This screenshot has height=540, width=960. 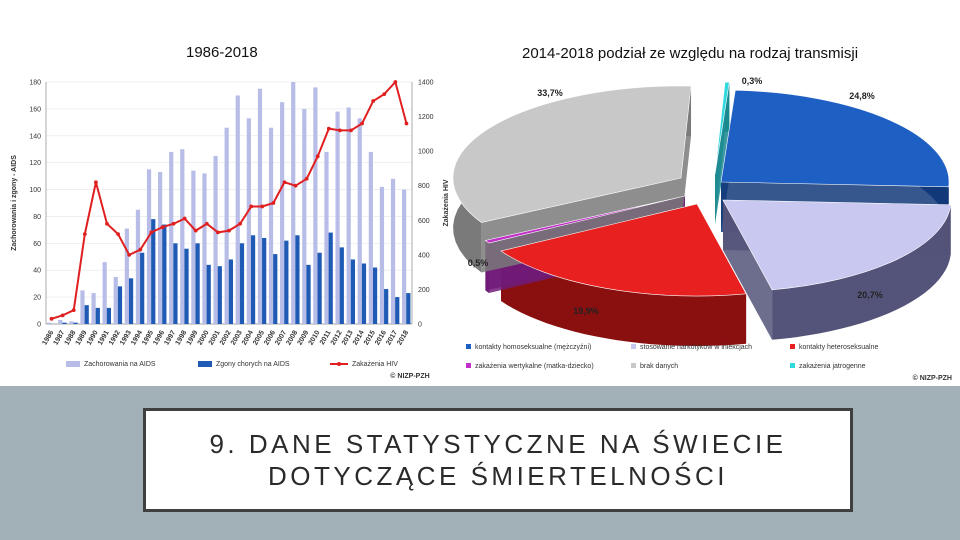 What do you see at coordinates (35, 136) in the screenshot?
I see `y-tick-label: 140` at bounding box center [35, 136].